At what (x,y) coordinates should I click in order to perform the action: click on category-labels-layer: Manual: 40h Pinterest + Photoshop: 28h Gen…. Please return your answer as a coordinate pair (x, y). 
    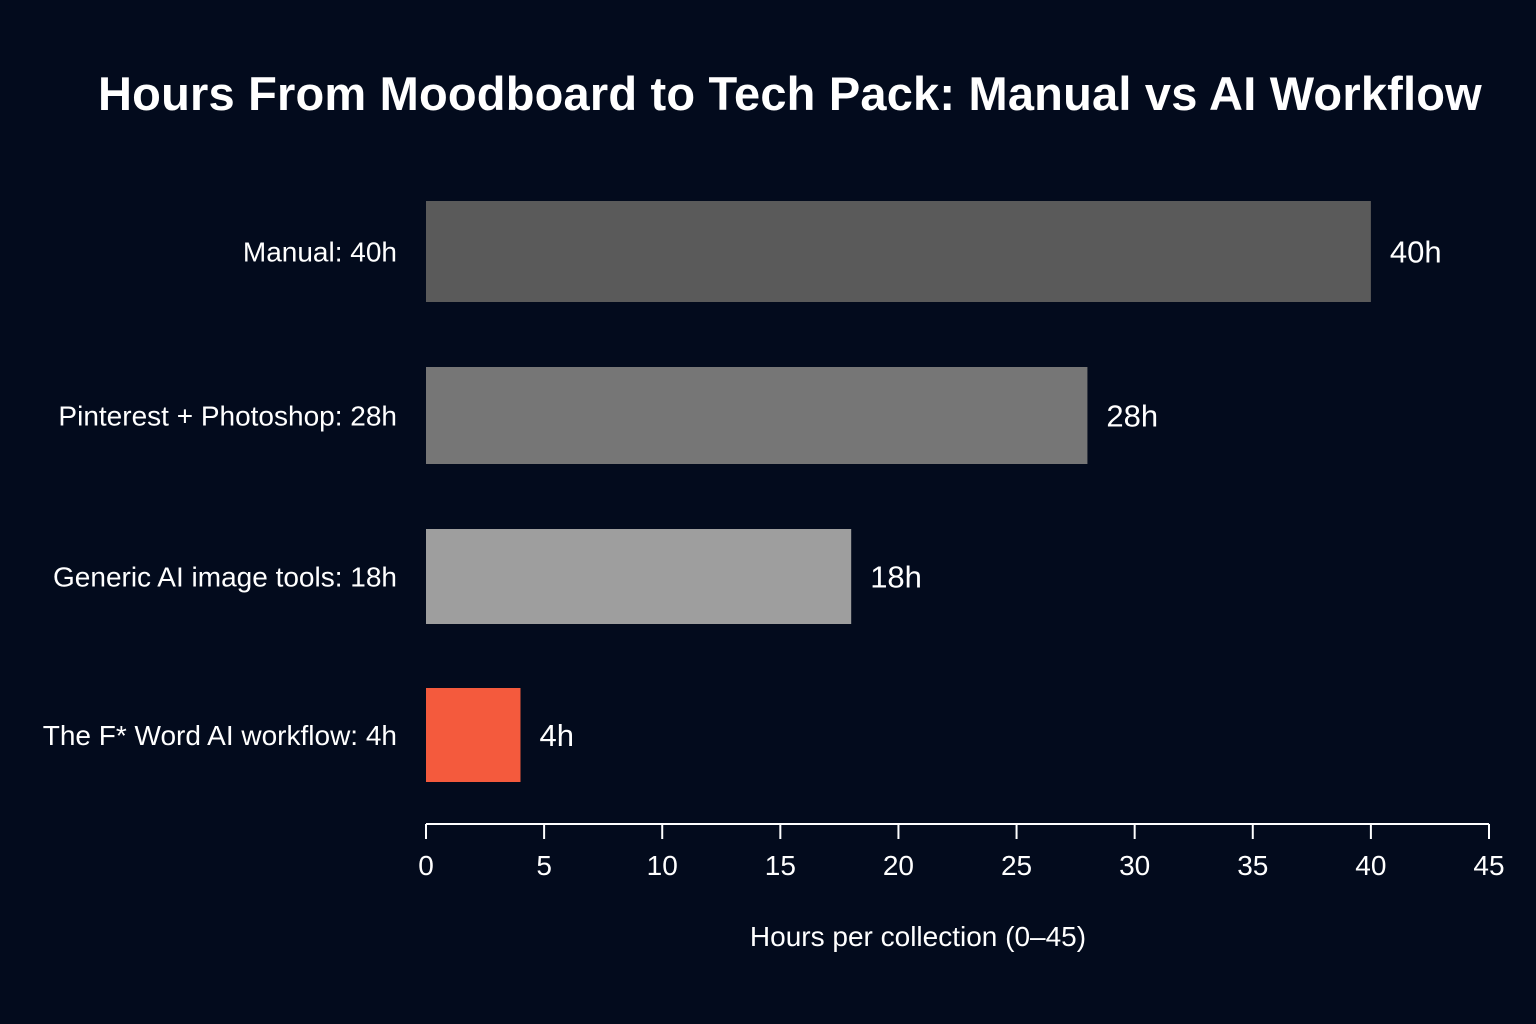
    Looking at the image, I should click on (220, 494).